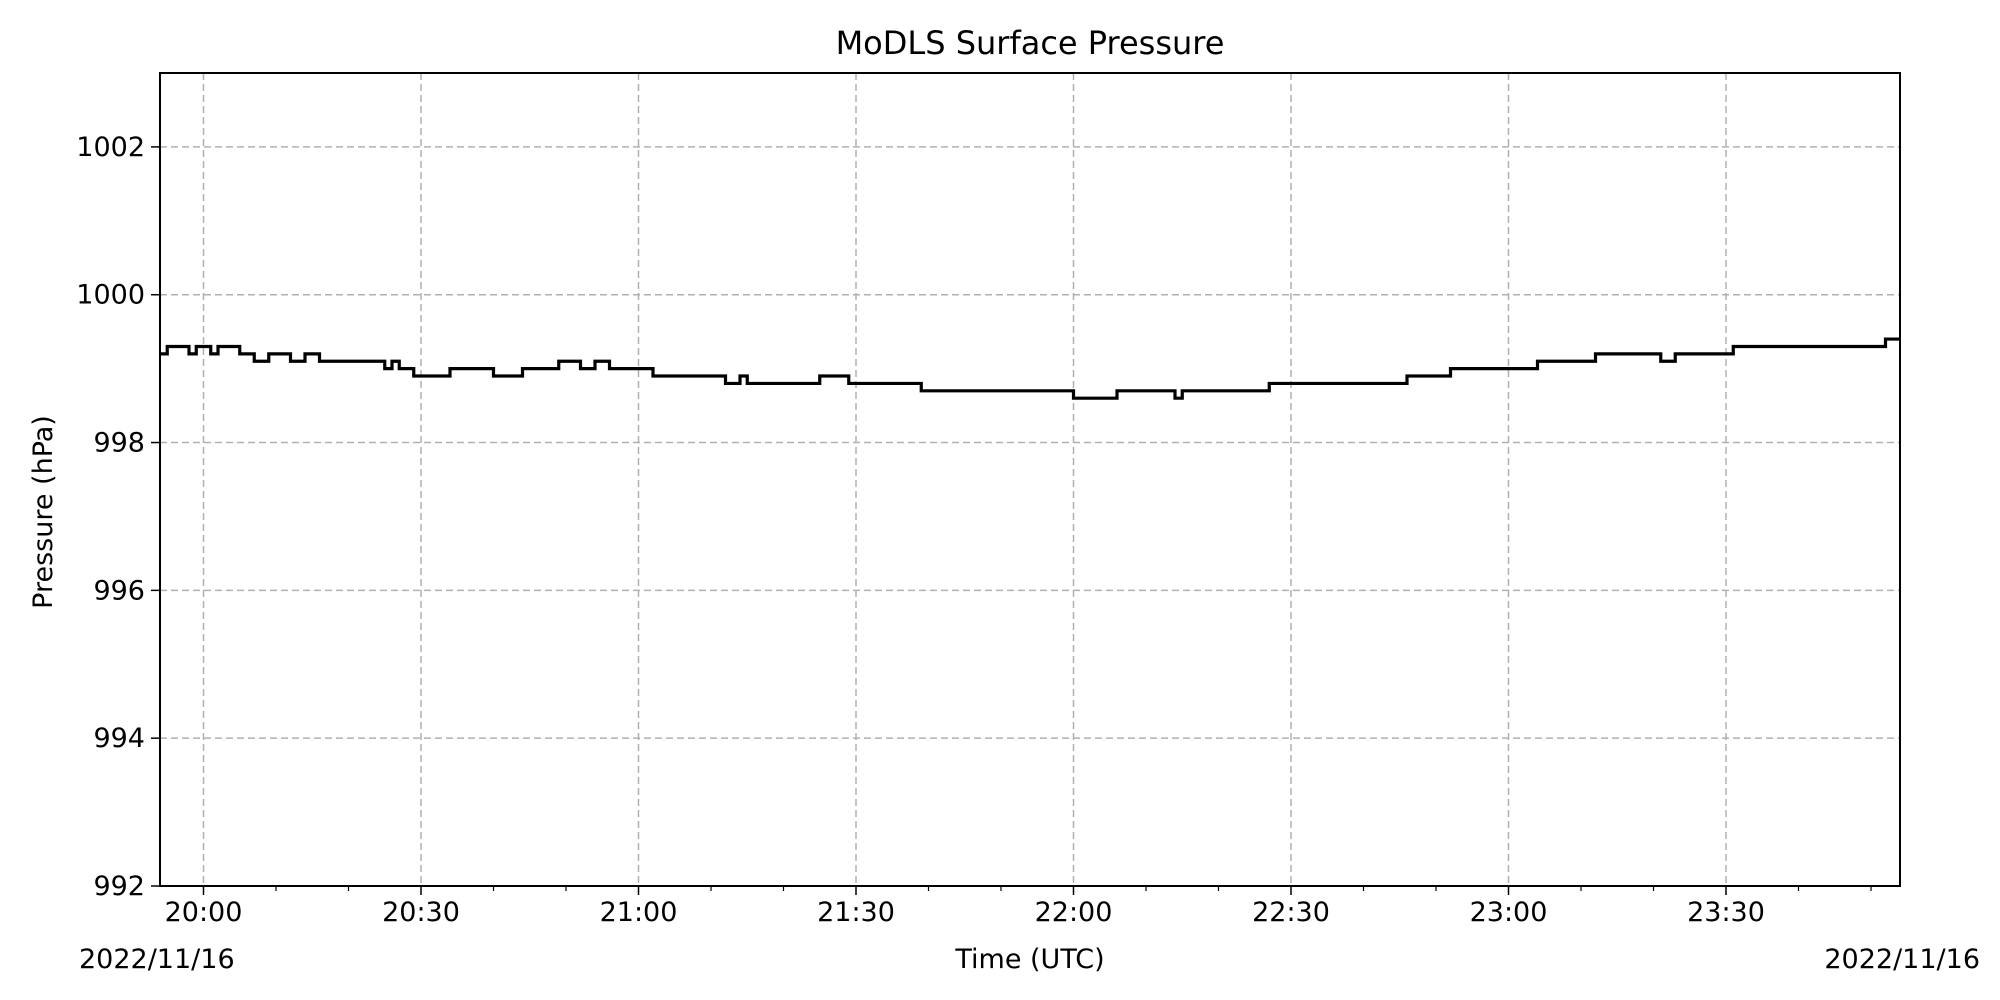 The height and width of the screenshot is (1000, 2000). What do you see at coordinates (119, 443) in the screenshot?
I see `y-tick-label: 998` at bounding box center [119, 443].